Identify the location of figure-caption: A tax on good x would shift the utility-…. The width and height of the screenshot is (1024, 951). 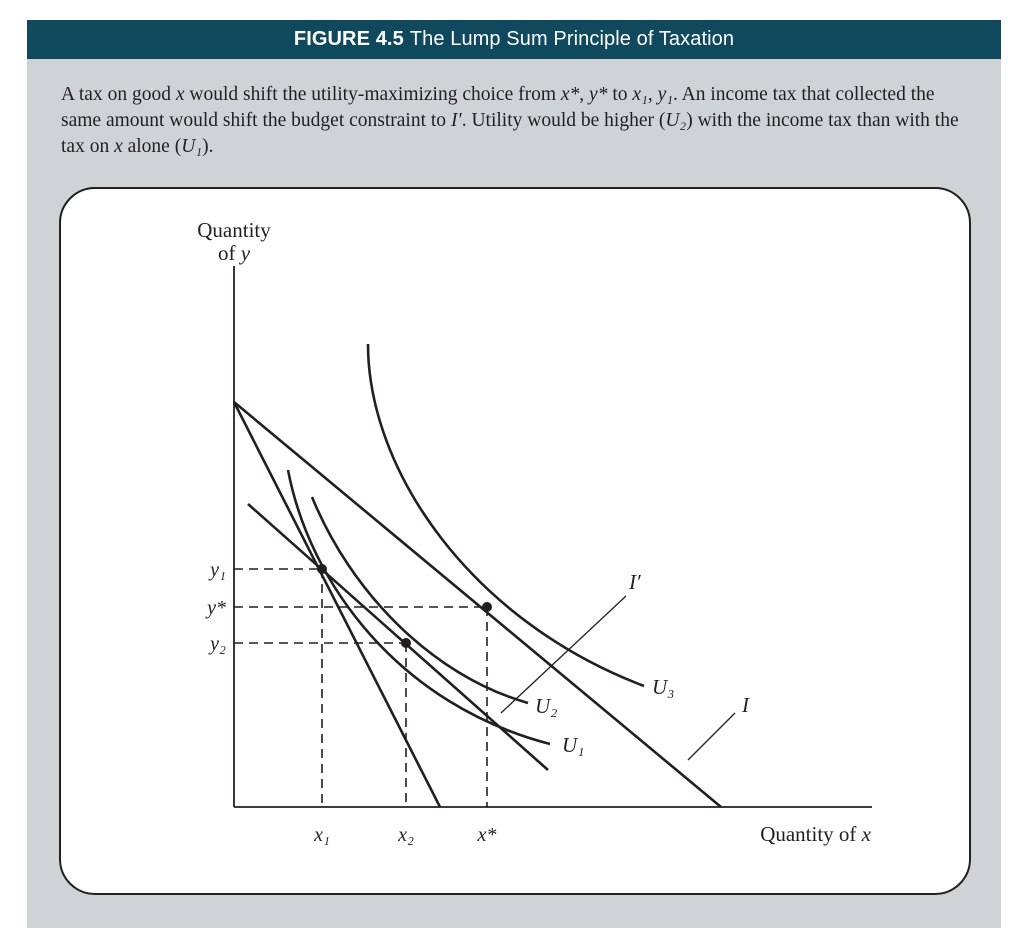
(510, 120).